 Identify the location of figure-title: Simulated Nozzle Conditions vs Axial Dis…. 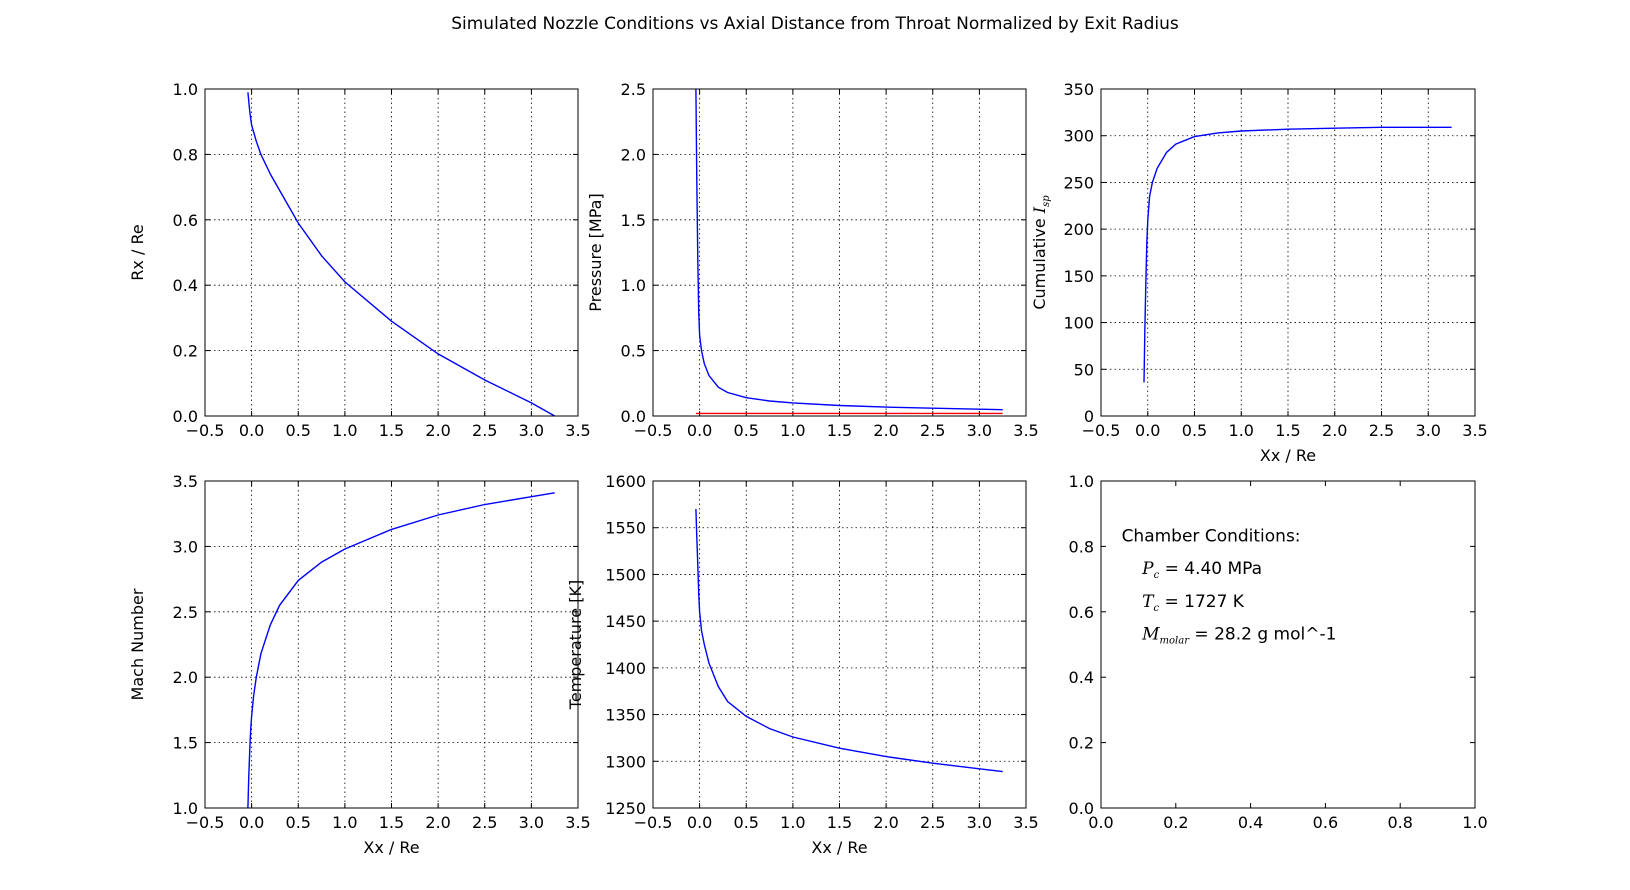
(815, 24).